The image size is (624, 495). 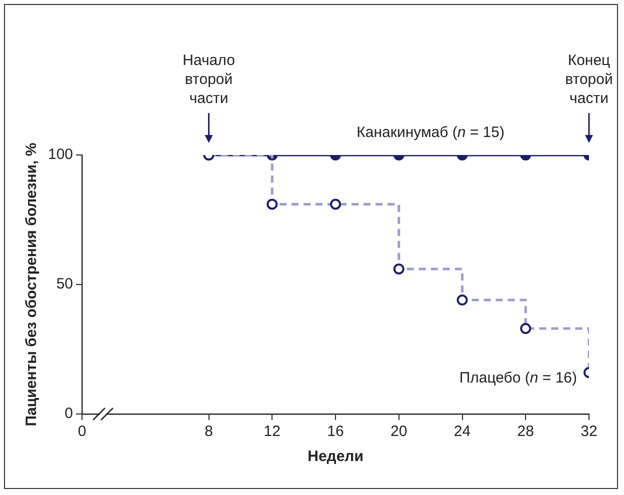 What do you see at coordinates (208, 80) in the screenshot?
I see `text: Начало второй части` at bounding box center [208, 80].